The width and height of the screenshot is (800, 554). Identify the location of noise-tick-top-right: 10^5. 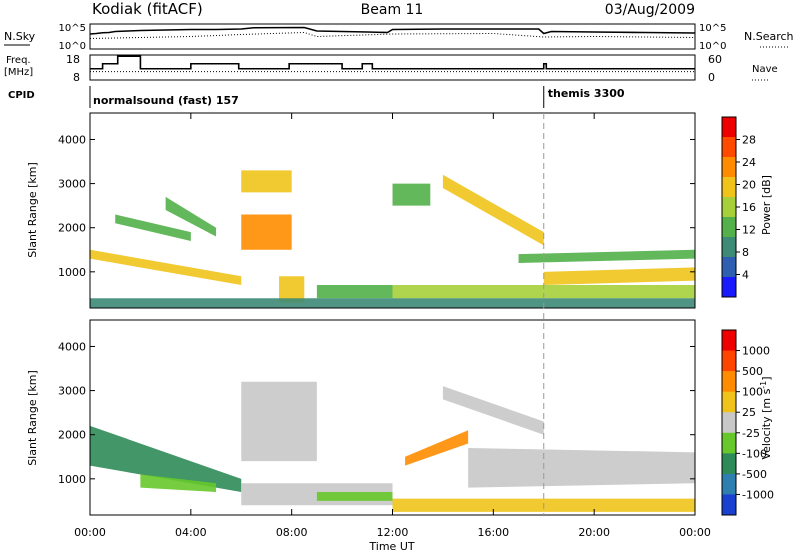
(712, 28).